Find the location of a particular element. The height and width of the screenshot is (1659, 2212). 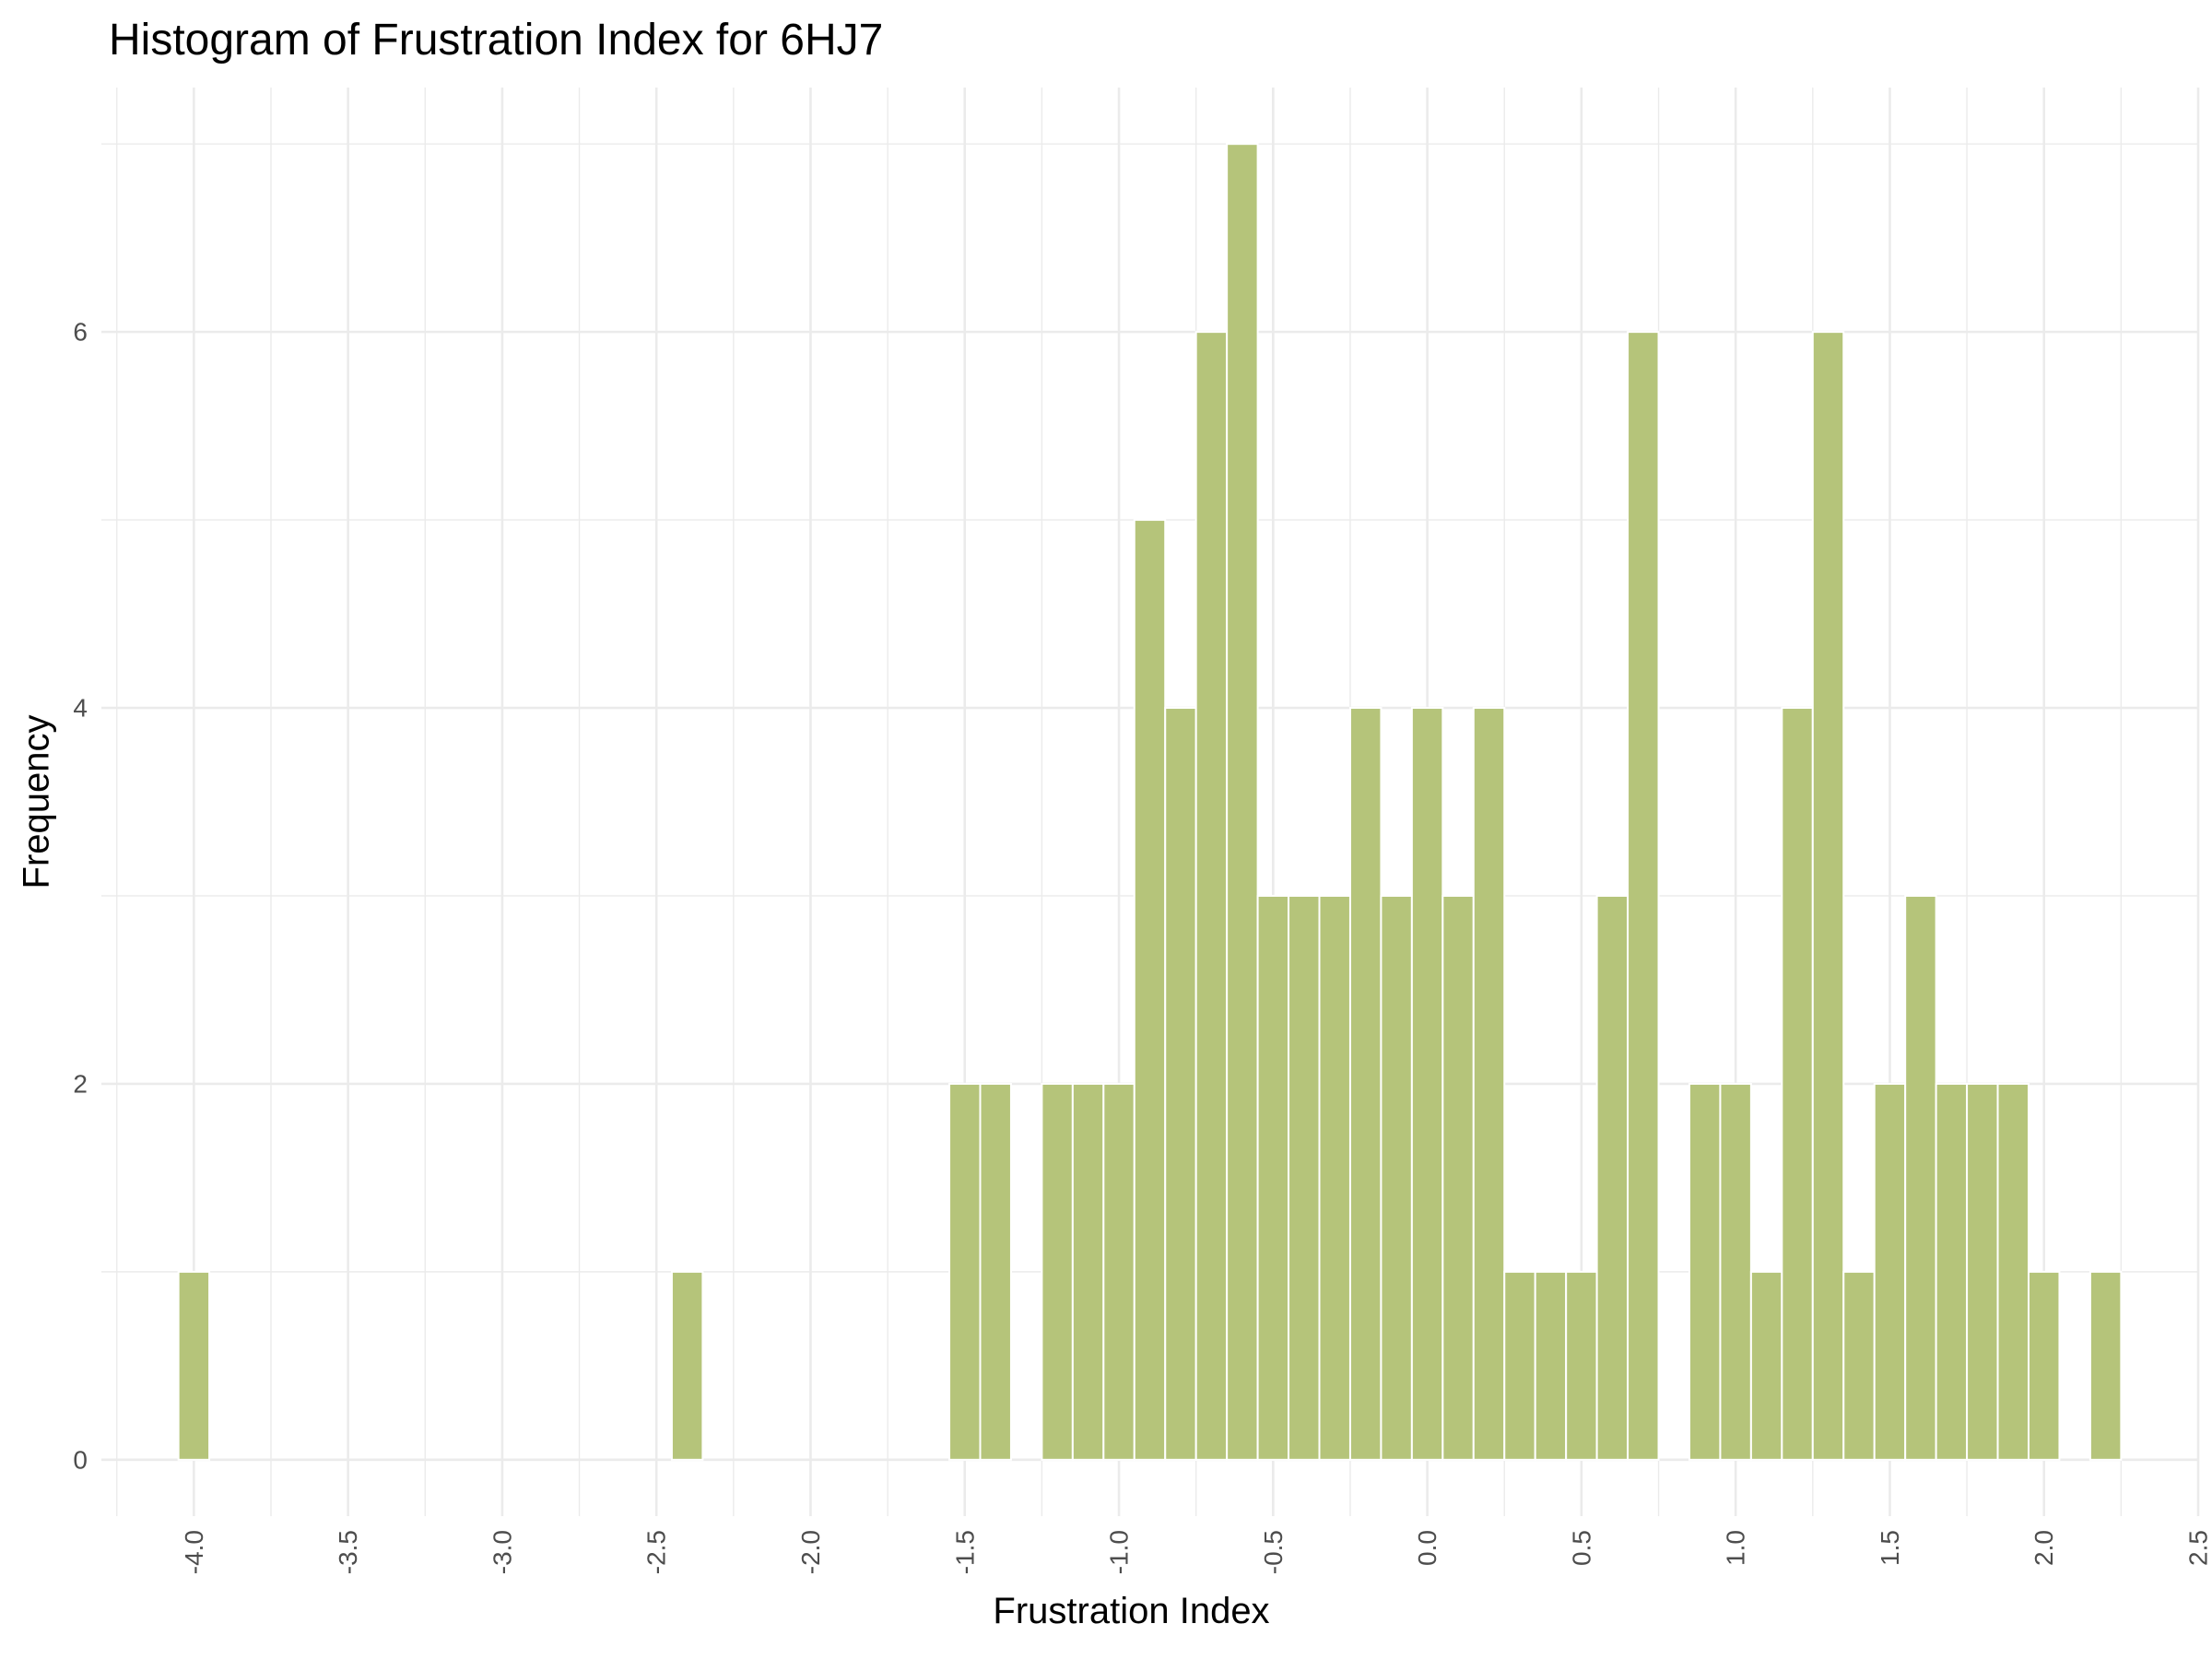

y-axis-label: Frequency is located at coordinates (36, 801).